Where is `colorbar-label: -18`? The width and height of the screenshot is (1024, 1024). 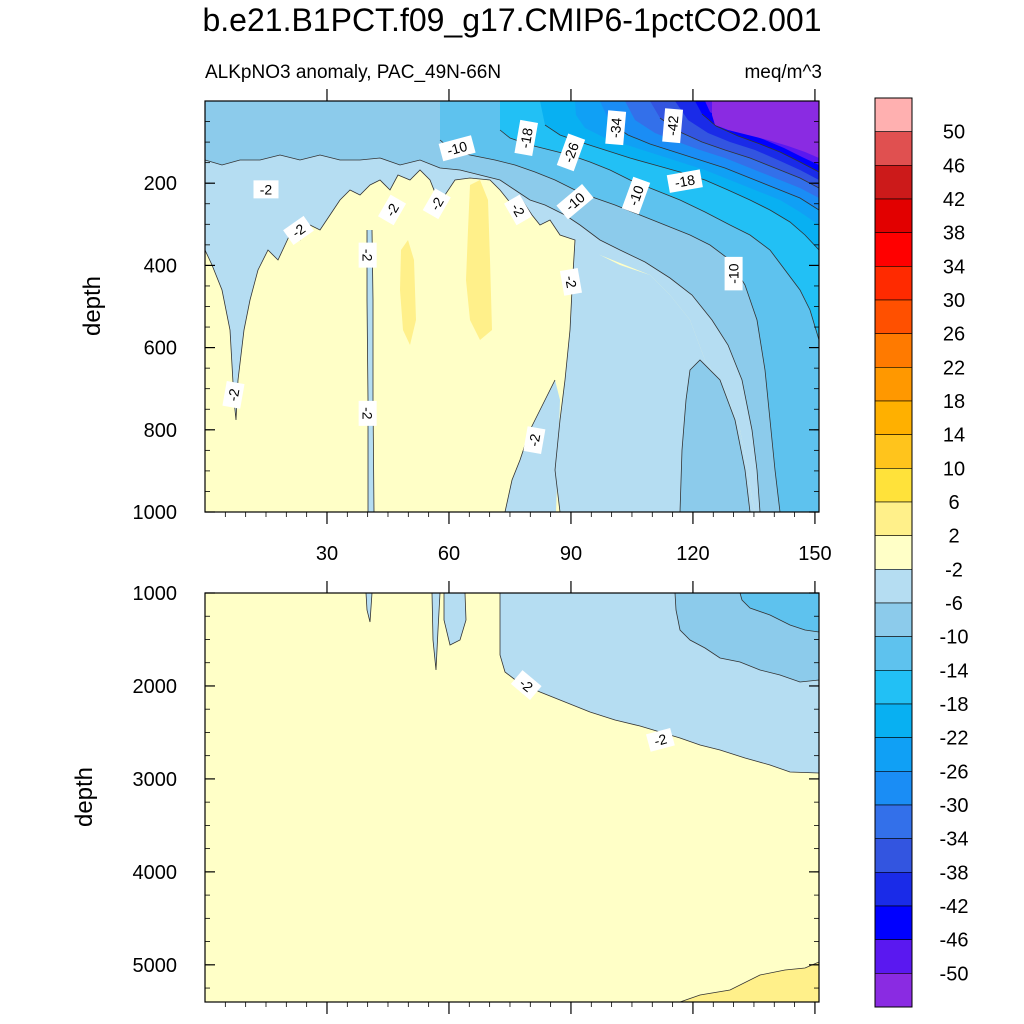 colorbar-label: -18 is located at coordinates (954, 705).